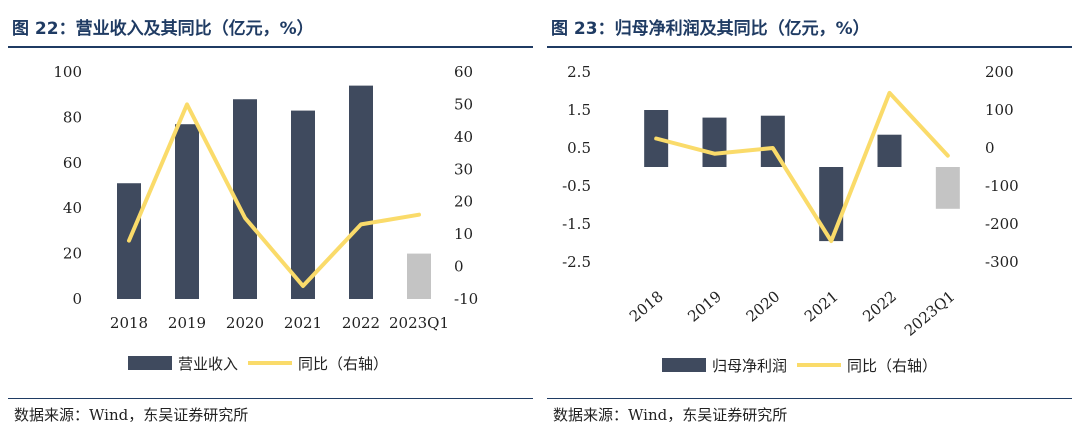  What do you see at coordinates (576, 224) in the screenshot?
I see `y-tick-label: -1.5` at bounding box center [576, 224].